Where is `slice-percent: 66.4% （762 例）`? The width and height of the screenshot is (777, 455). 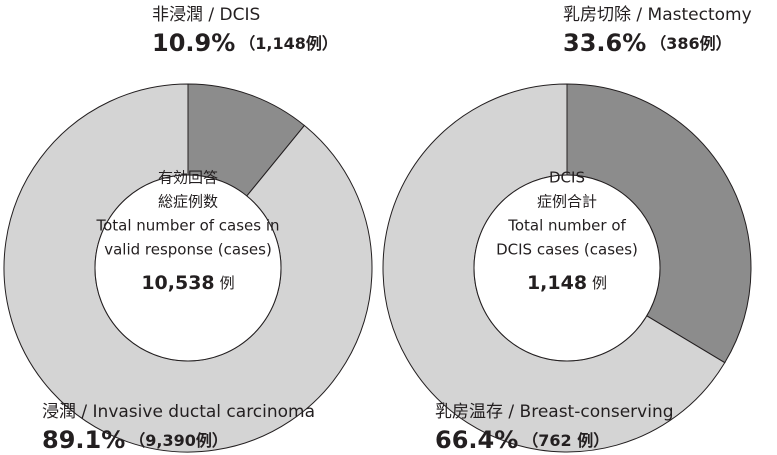 slice-percent: 66.4% （762 例） is located at coordinates (522, 440).